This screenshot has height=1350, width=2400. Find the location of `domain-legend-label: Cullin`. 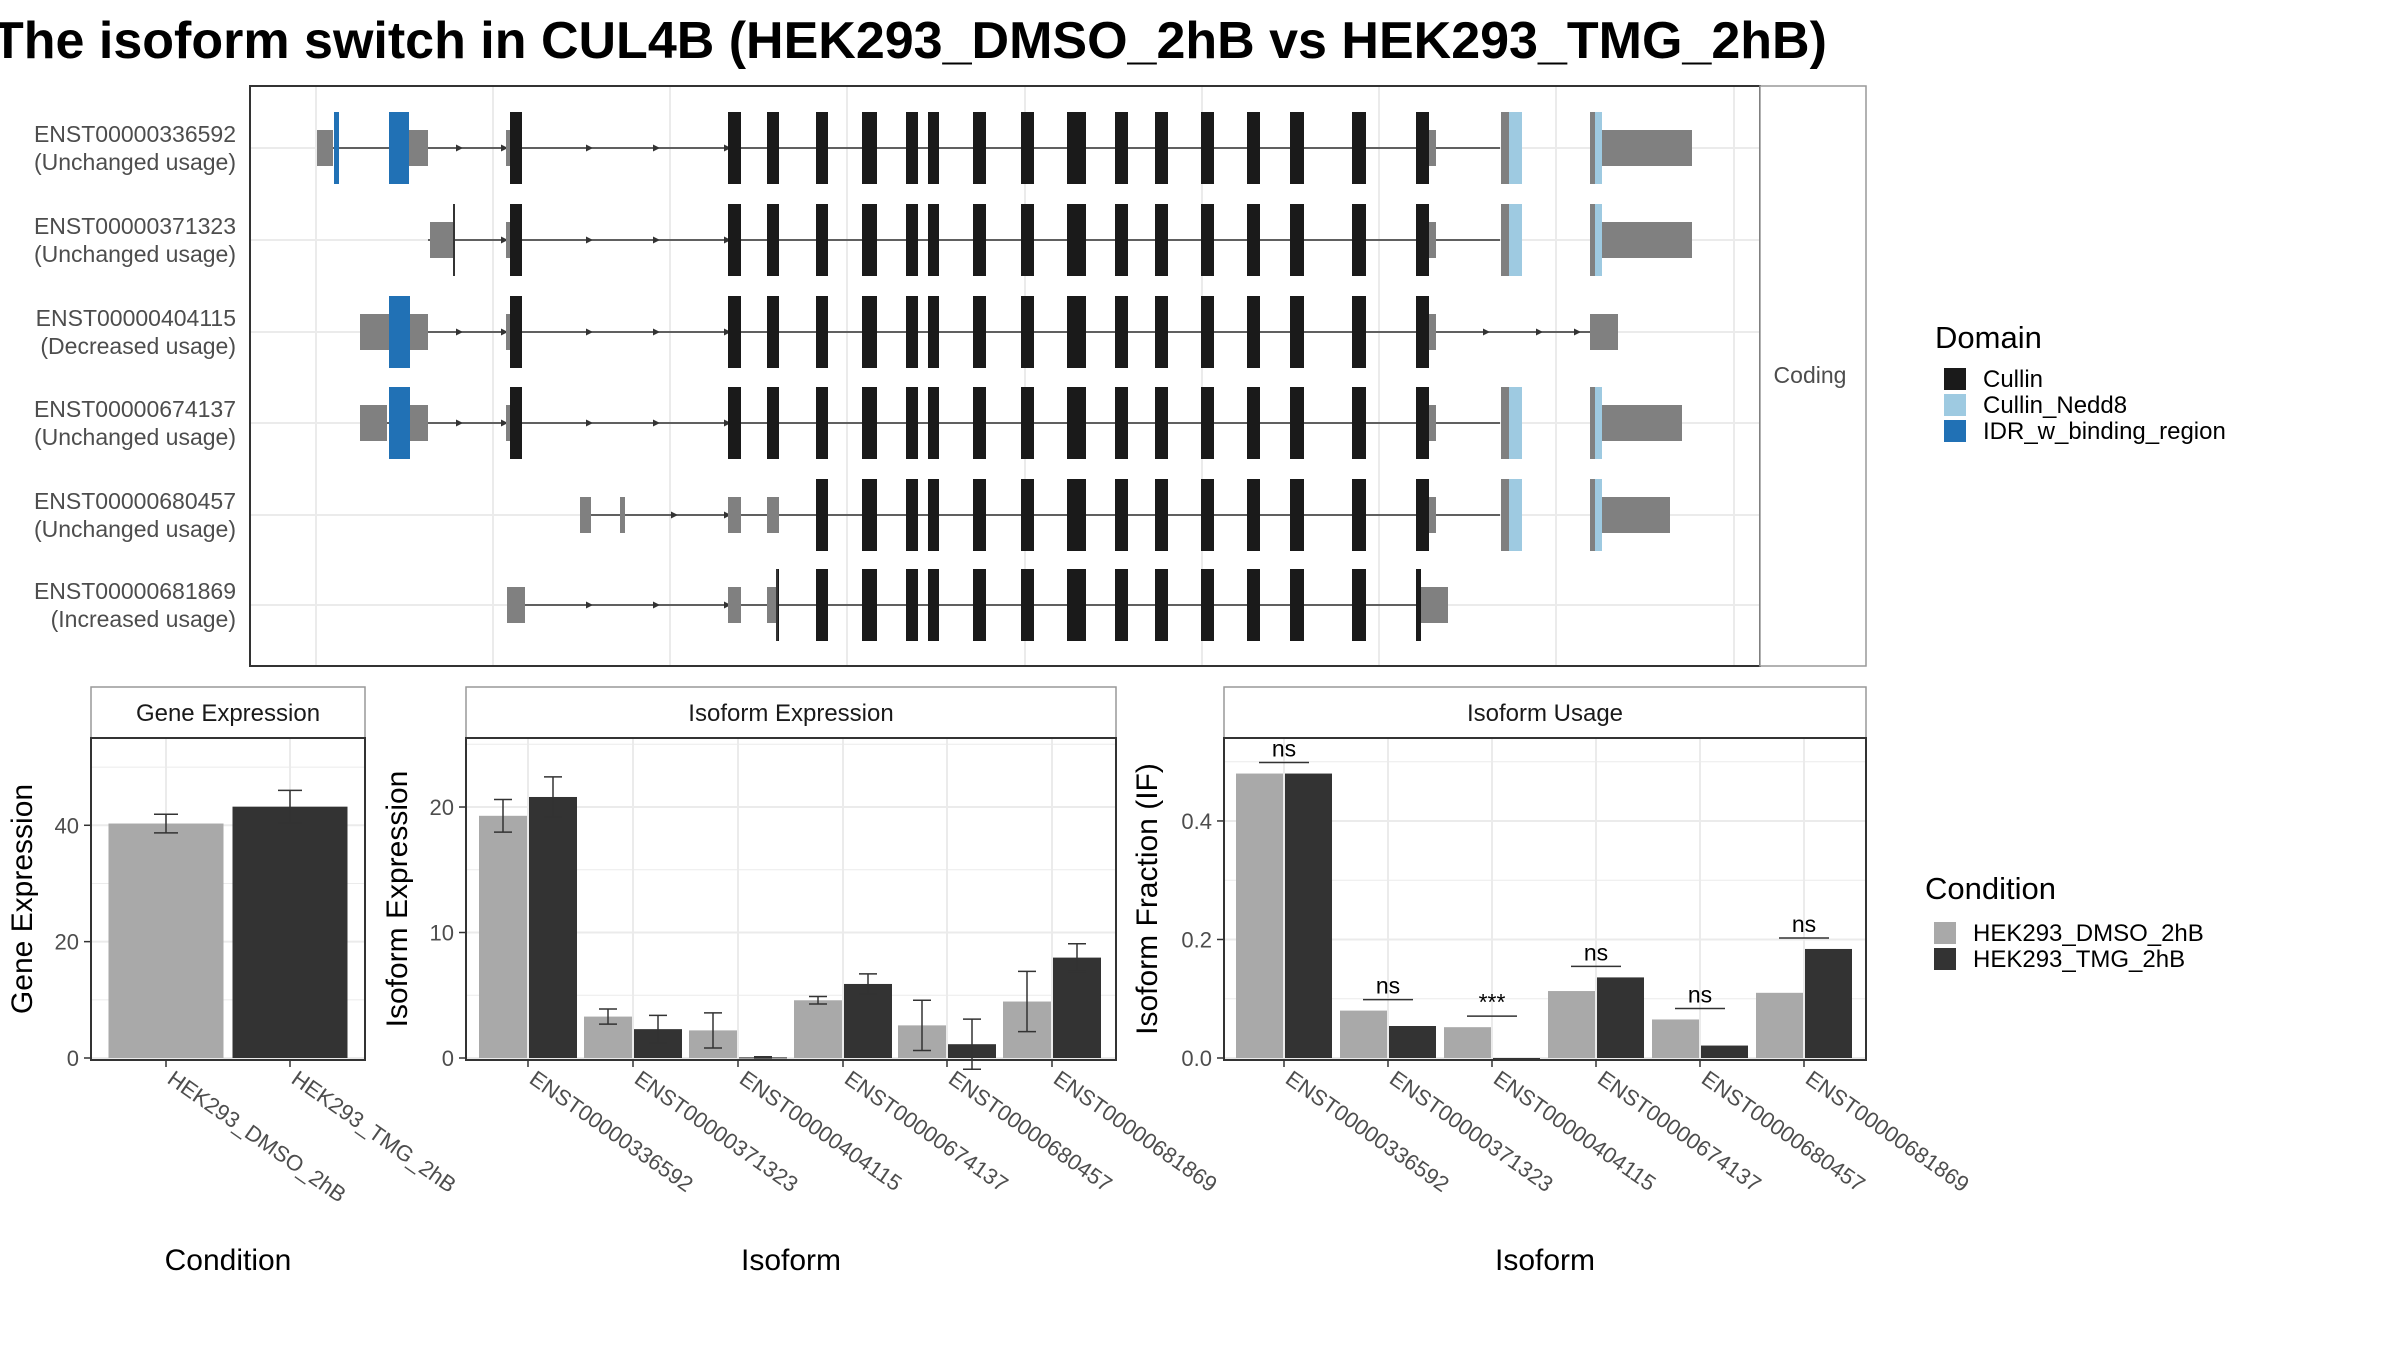

domain-legend-label: Cullin is located at coordinates (2013, 379).